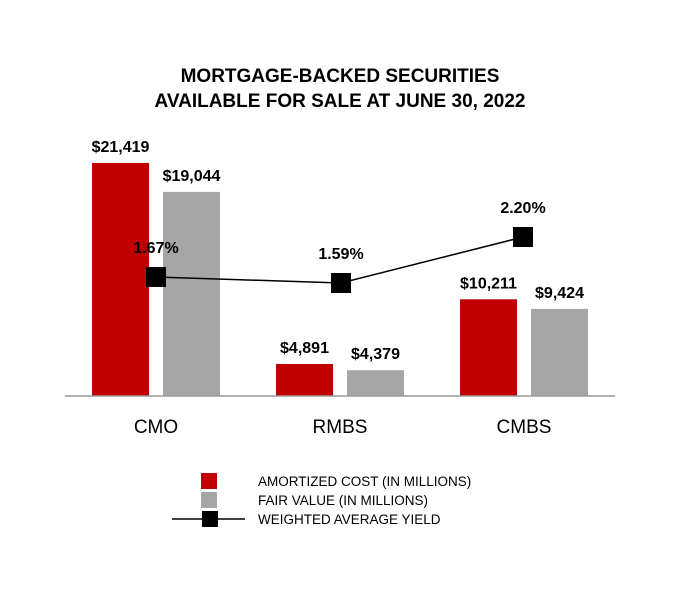  I want to click on category-label: RMBS, so click(340, 427).